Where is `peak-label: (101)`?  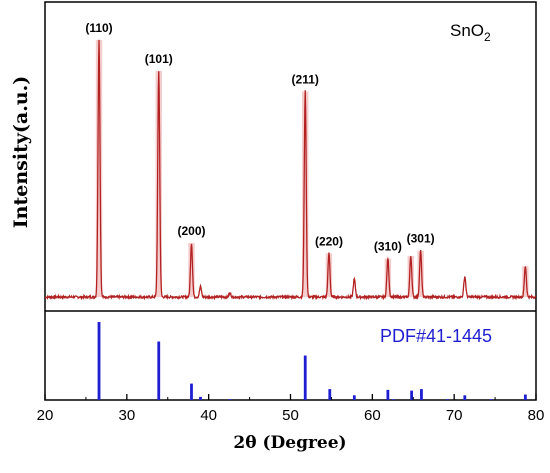 peak-label: (101) is located at coordinates (159, 59).